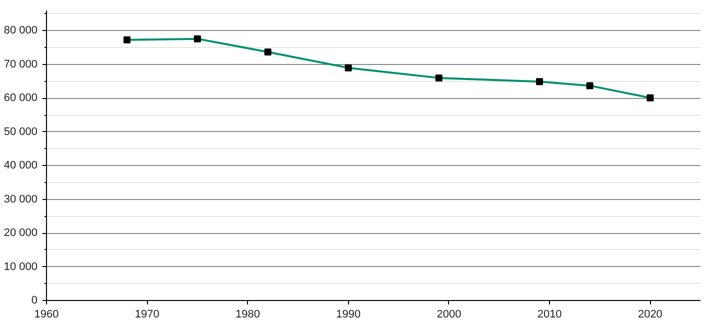 The image size is (710, 320). I want to click on x-tick-label: 1990, so click(348, 314).